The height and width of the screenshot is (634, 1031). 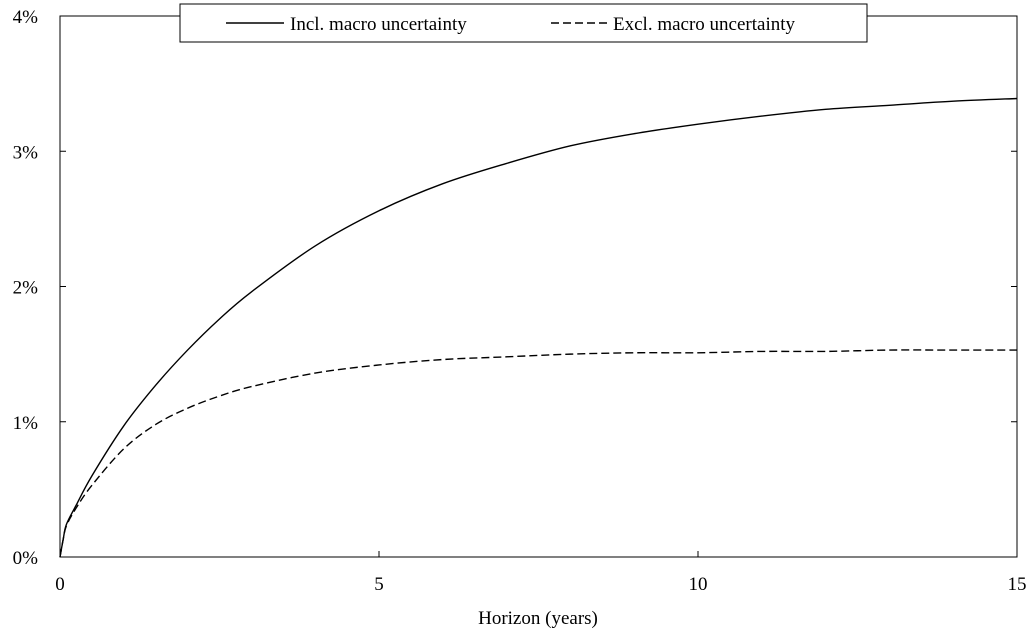 What do you see at coordinates (60, 584) in the screenshot?
I see `x-tick-label: 0` at bounding box center [60, 584].